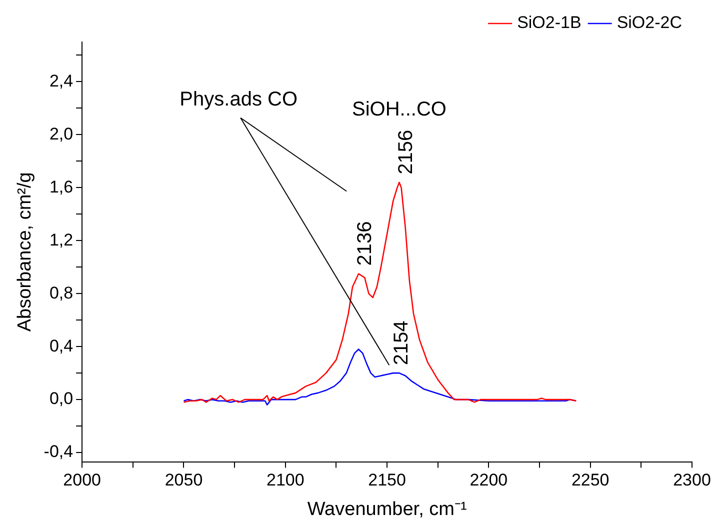  Describe the element at coordinates (25, 252) in the screenshot. I see `y-axis-title: Absorbance, cm²/g` at that location.